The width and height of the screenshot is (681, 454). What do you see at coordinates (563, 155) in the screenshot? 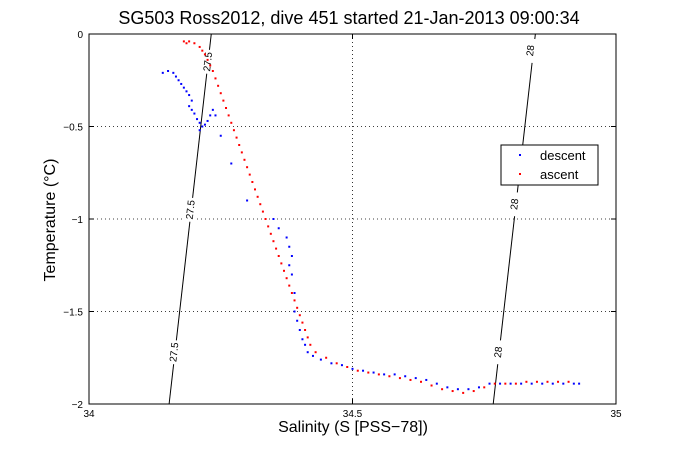
I see `legend-label-descent: descent` at bounding box center [563, 155].